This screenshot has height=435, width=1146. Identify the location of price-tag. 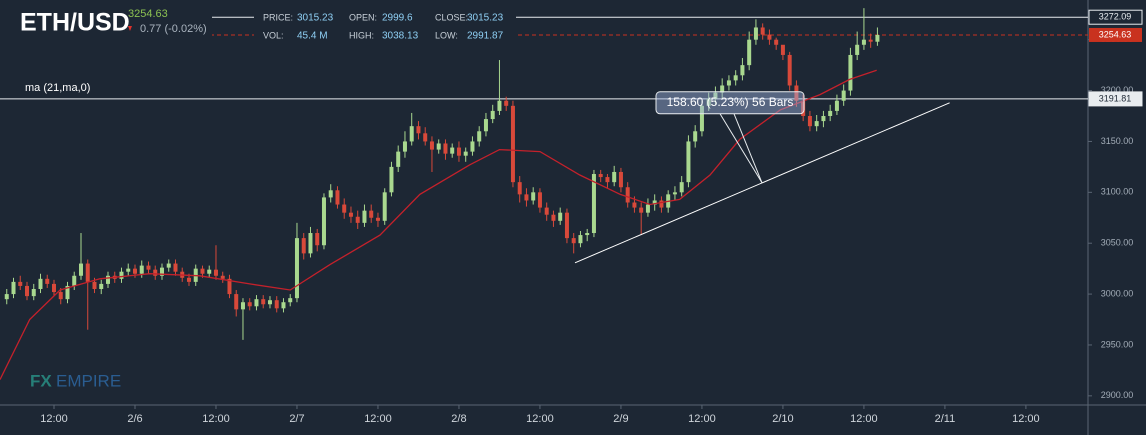
(1115, 17).